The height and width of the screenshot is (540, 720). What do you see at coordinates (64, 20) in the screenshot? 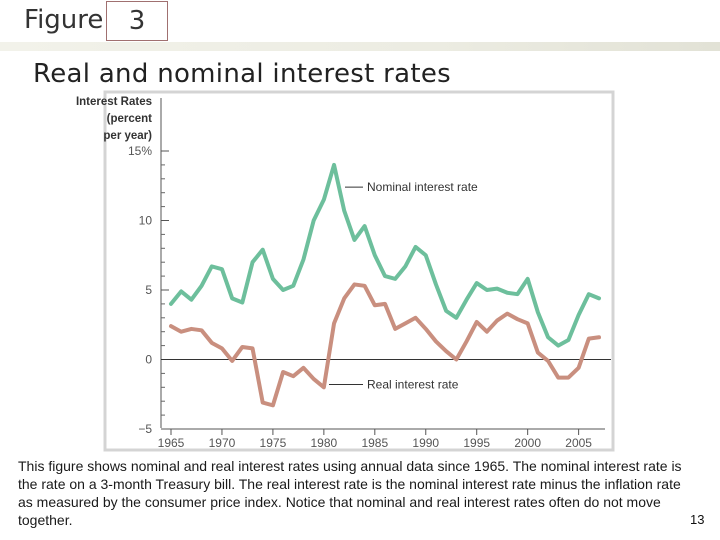
I see `figure-label: Figure` at bounding box center [64, 20].